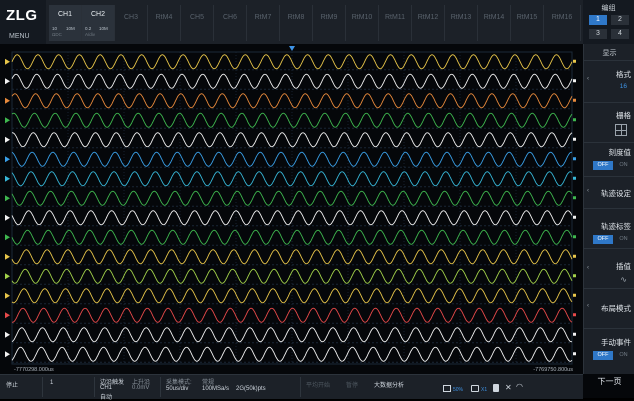 This screenshot has height=401, width=634. Describe the element at coordinates (428, 23) in the screenshot. I see `tab-rtm12: RtM12` at that location.